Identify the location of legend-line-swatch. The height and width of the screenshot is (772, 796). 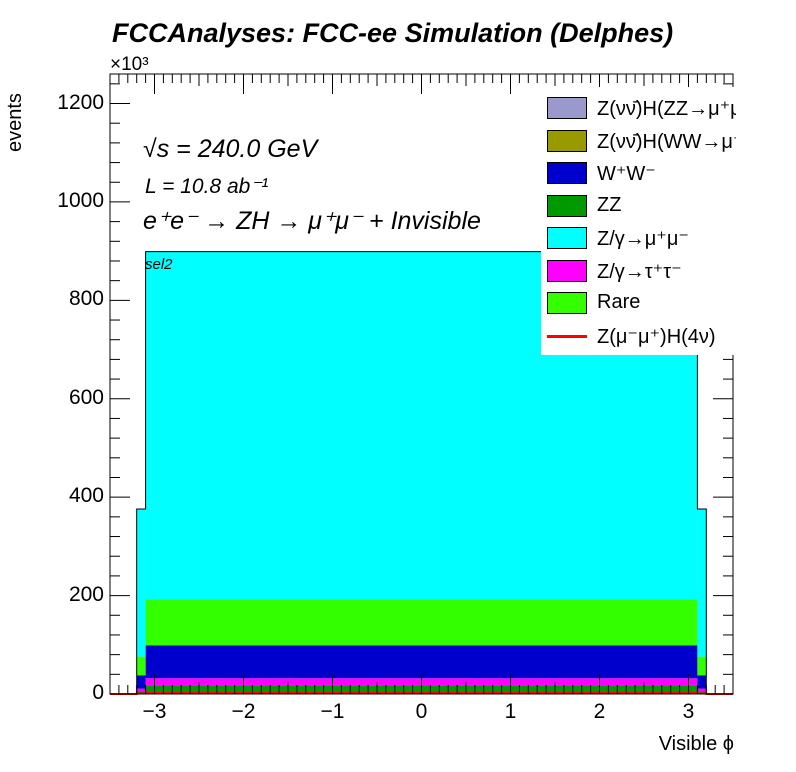
(567, 336).